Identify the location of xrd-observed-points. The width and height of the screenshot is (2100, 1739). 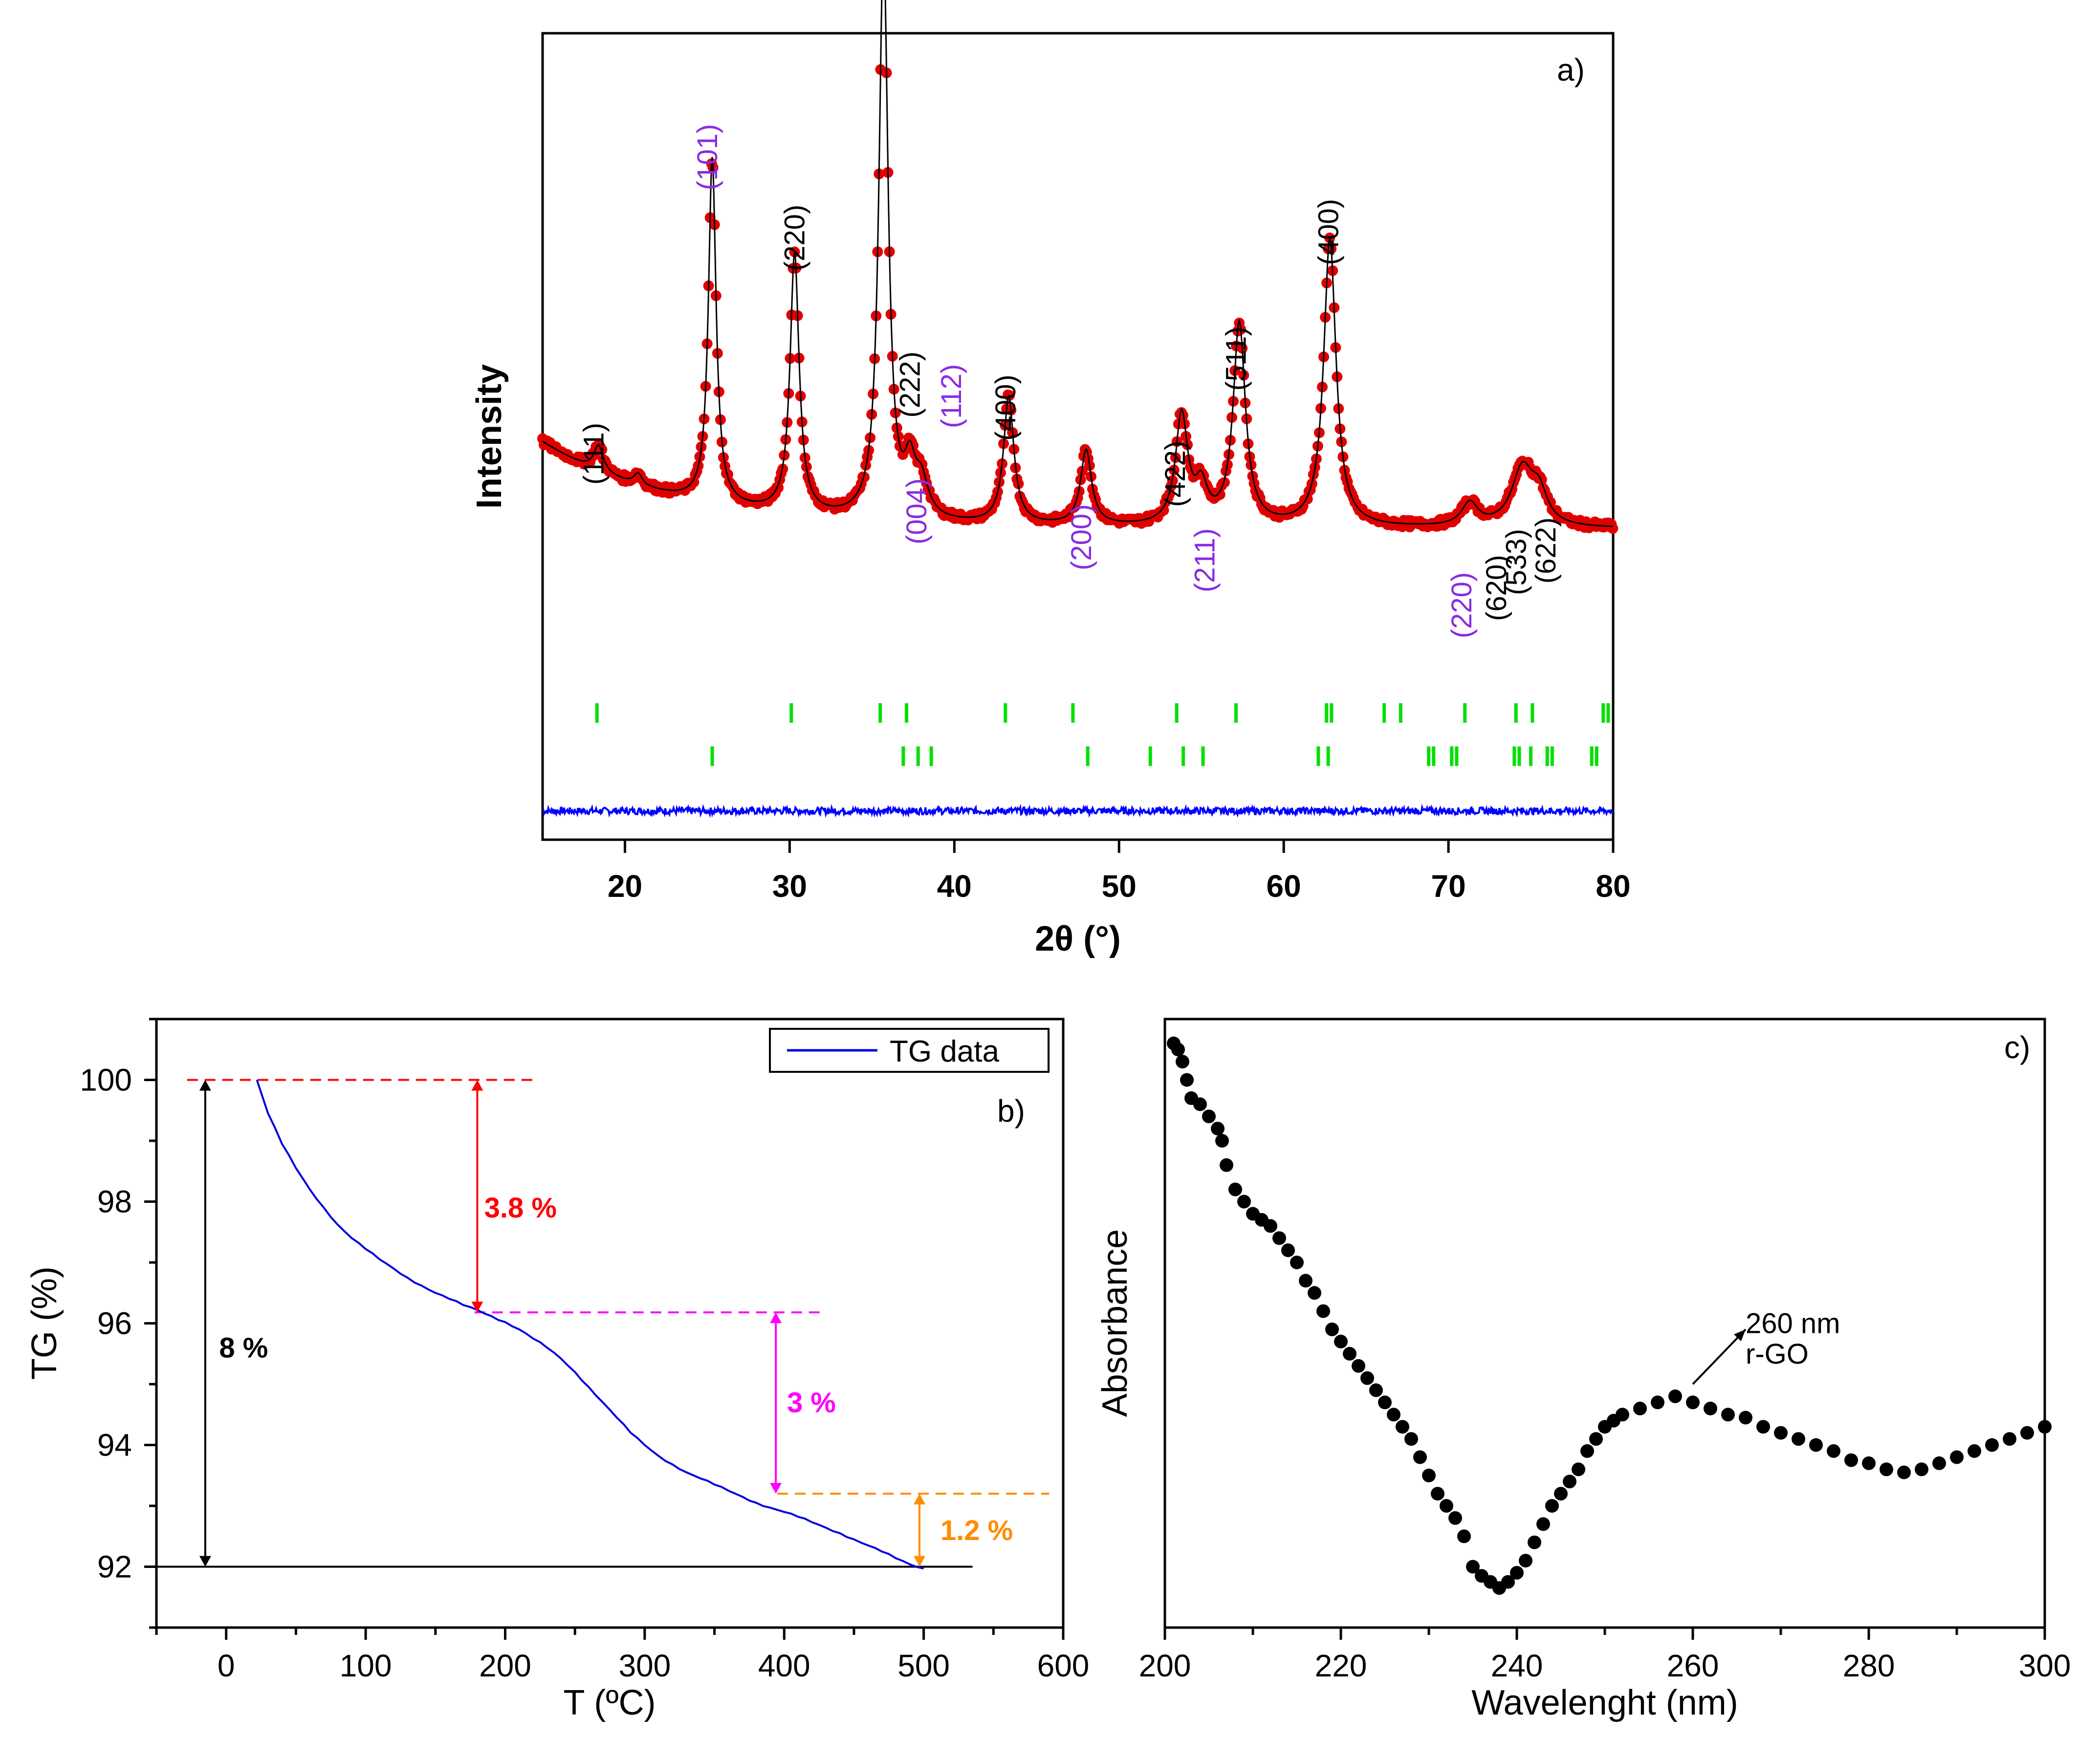
(1078, 299).